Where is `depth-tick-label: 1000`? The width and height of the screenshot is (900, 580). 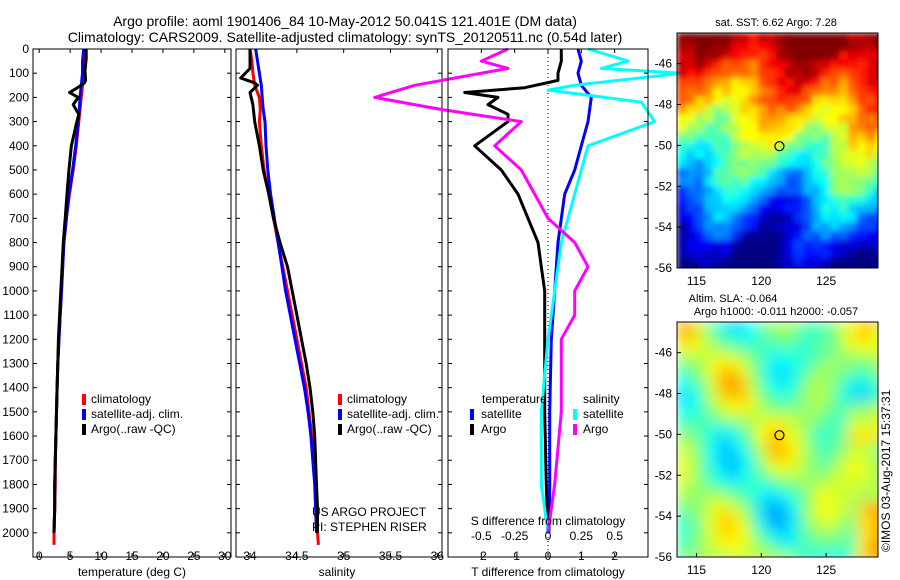
depth-tick-label: 1000 is located at coordinates (15, 291).